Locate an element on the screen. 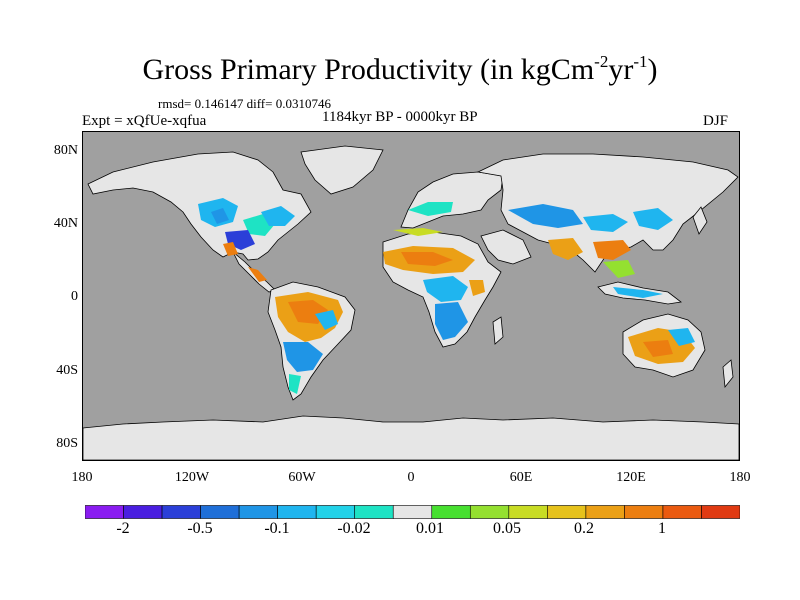 This screenshot has width=800, height=600. colorbar-label: -0.02 is located at coordinates (354, 528).